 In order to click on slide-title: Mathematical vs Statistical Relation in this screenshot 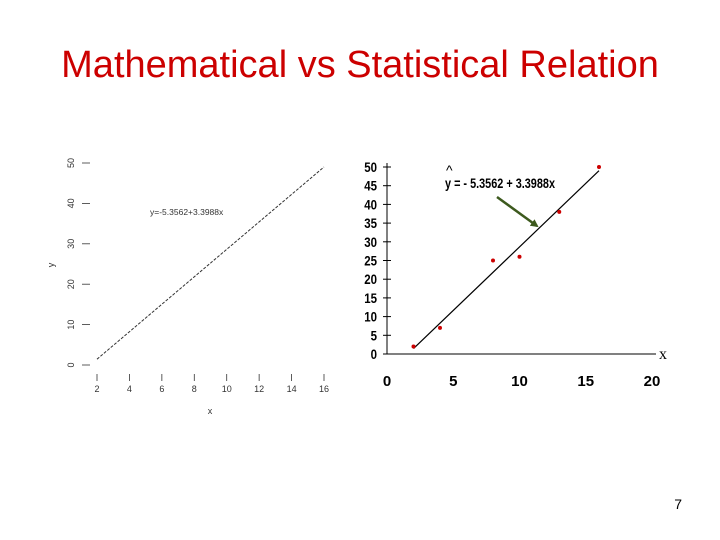, I will do `click(360, 65)`.